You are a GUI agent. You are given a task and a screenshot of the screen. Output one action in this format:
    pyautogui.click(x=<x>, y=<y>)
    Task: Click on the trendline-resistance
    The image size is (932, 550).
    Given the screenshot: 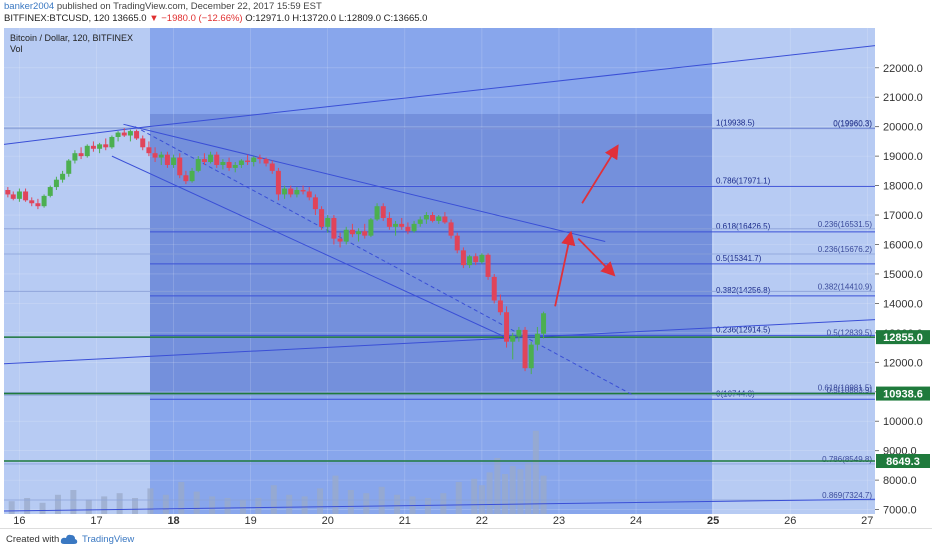 What is the action you would take?
    pyautogui.click(x=364, y=183)
    